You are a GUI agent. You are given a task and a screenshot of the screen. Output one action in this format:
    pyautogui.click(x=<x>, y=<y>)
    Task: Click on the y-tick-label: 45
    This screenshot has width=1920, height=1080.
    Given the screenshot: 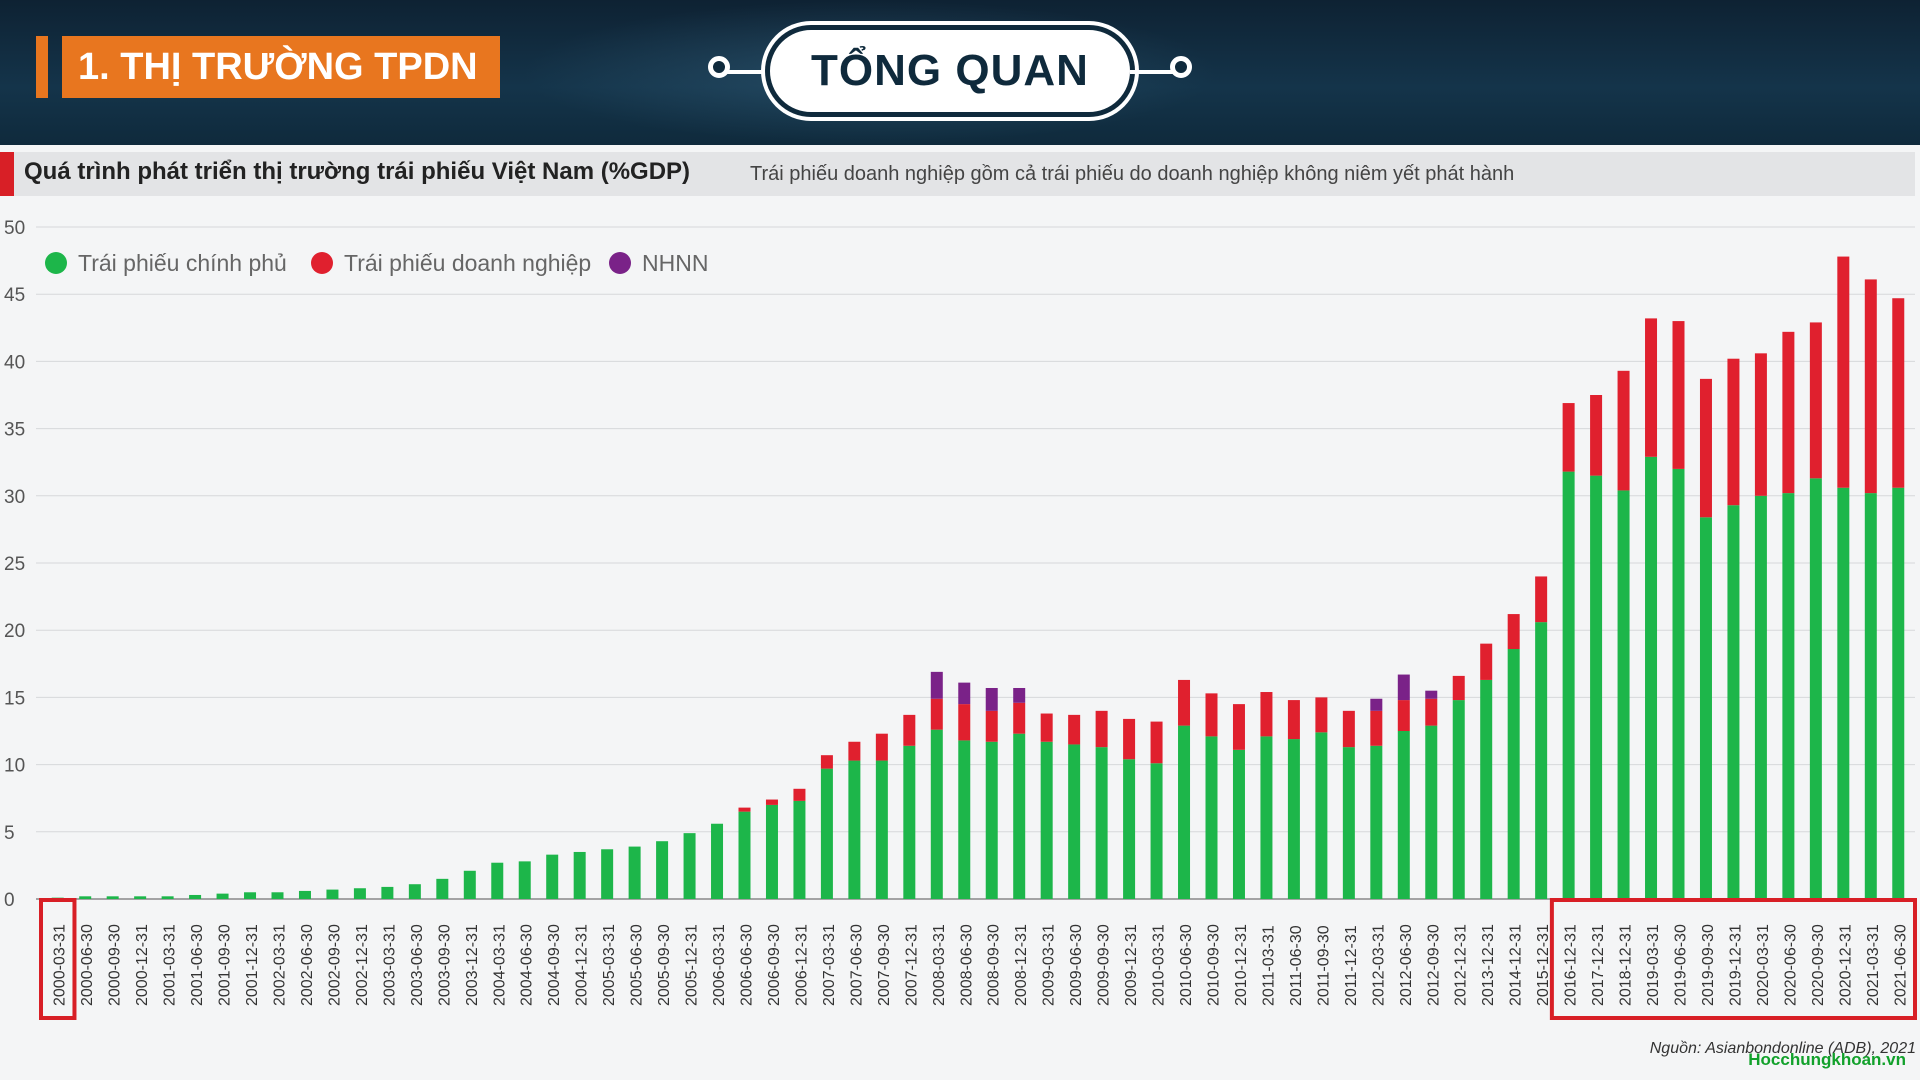 What is the action you would take?
    pyautogui.click(x=14, y=295)
    